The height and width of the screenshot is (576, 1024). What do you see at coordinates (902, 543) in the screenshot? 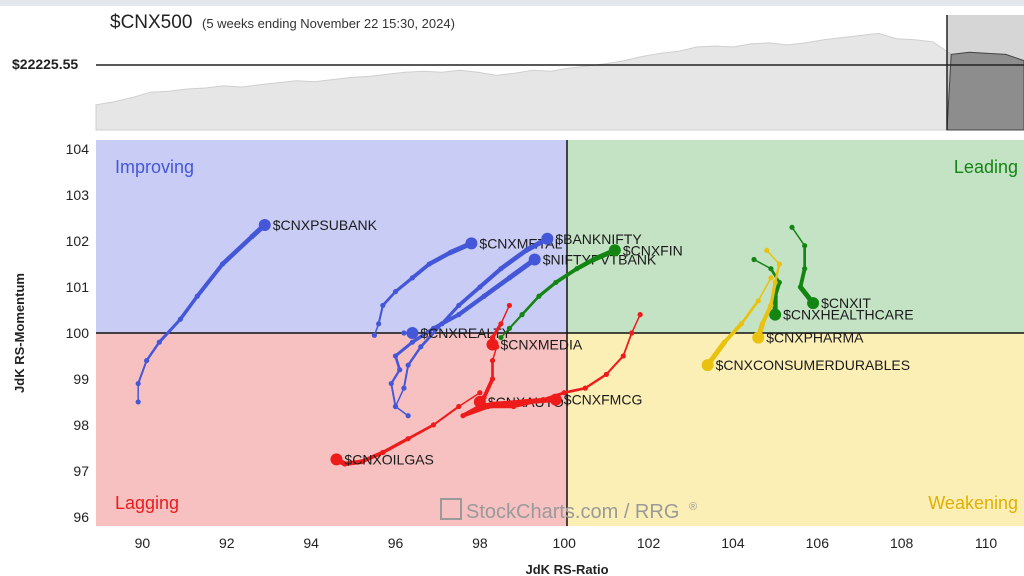
I see `x-tick-label: 108` at bounding box center [902, 543].